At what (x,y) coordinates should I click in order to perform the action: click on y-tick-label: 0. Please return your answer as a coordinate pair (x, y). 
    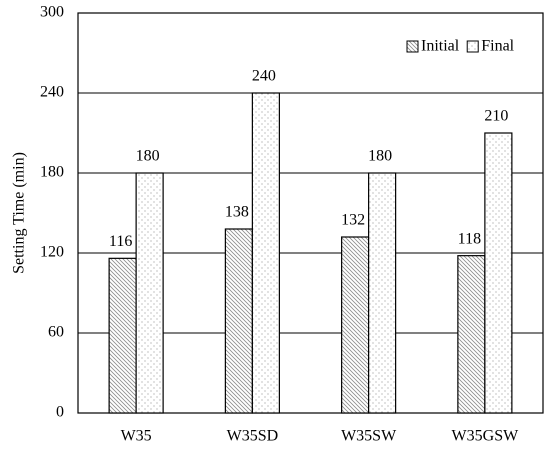
    Looking at the image, I should click on (60, 412).